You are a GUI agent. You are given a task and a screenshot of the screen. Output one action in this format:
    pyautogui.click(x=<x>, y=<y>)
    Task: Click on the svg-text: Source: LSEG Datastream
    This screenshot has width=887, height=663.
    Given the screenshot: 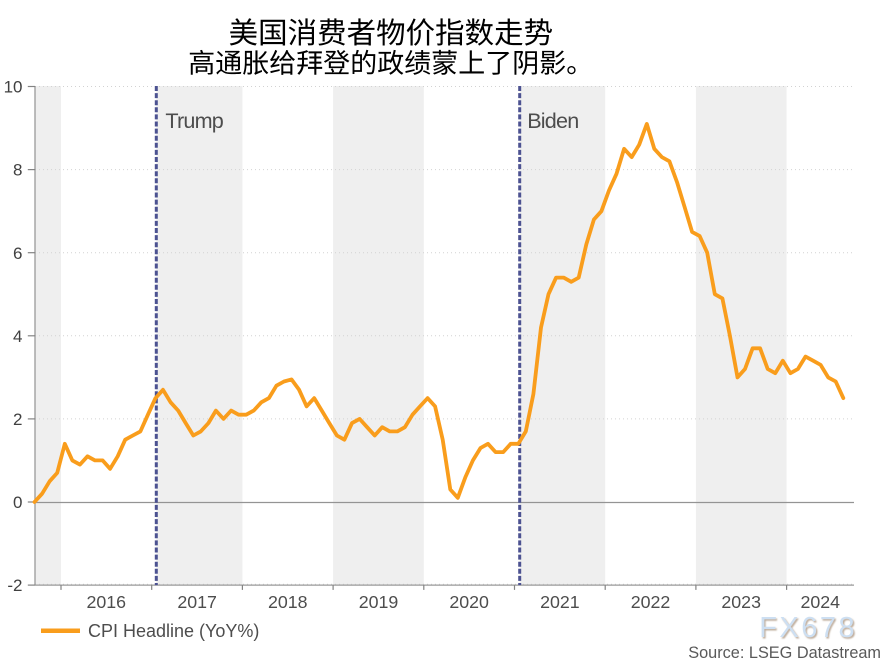 What is the action you would take?
    pyautogui.click(x=784, y=653)
    